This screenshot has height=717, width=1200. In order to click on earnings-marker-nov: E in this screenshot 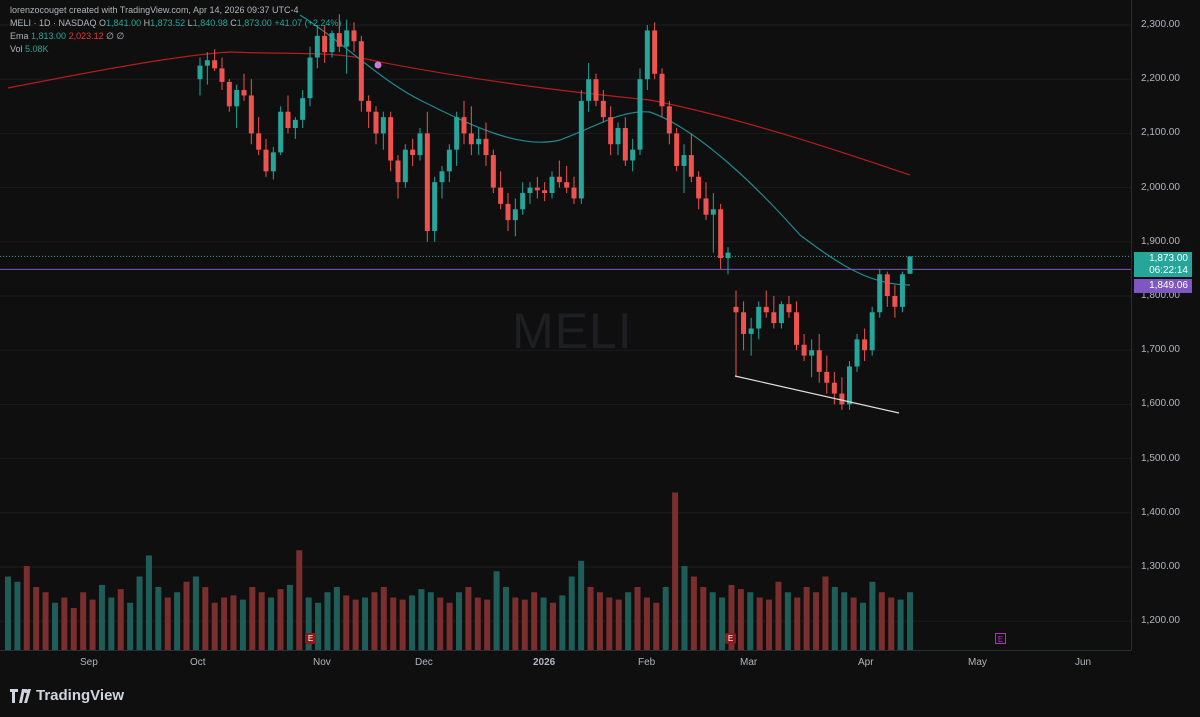, I will do `click(310, 638)`.